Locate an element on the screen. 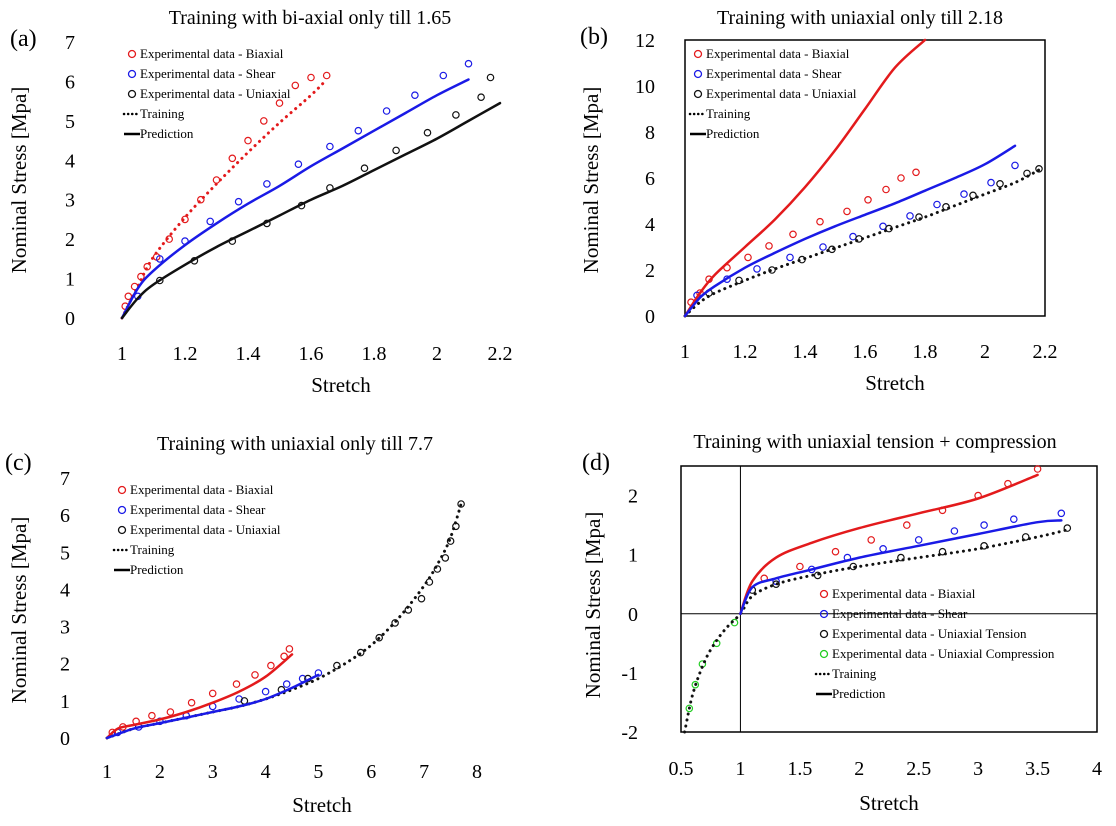  x-tick-label: 0.5 is located at coordinates (681, 769).